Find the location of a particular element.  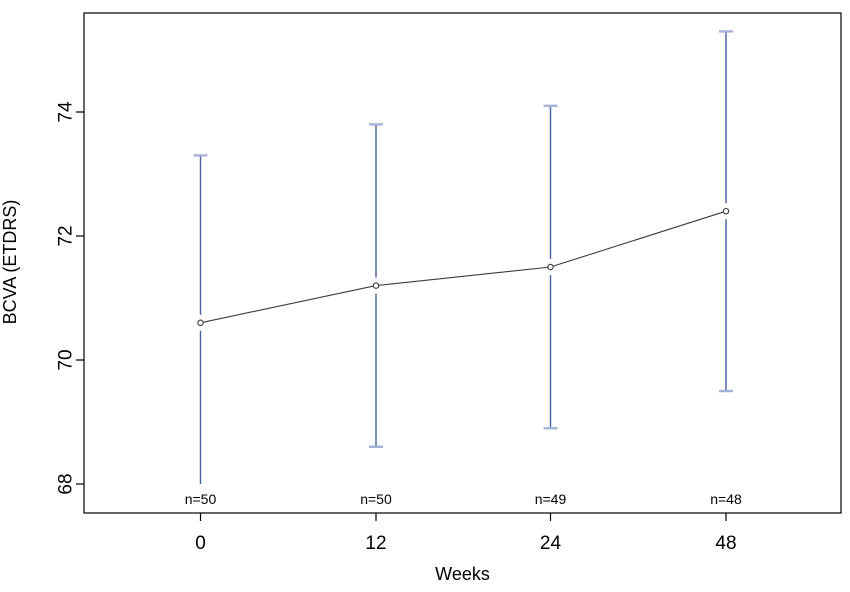

series-line is located at coordinates (463, 267).